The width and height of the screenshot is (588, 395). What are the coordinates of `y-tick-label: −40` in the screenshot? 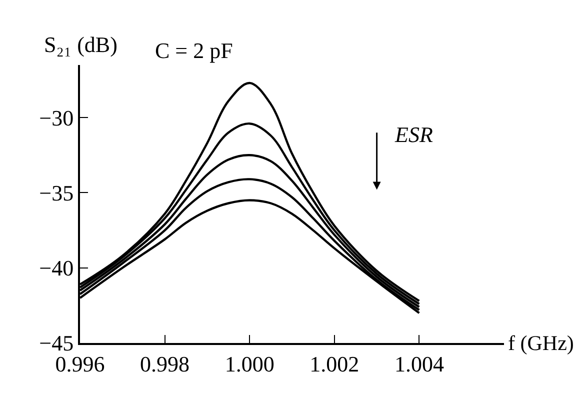 It's located at (56, 268).